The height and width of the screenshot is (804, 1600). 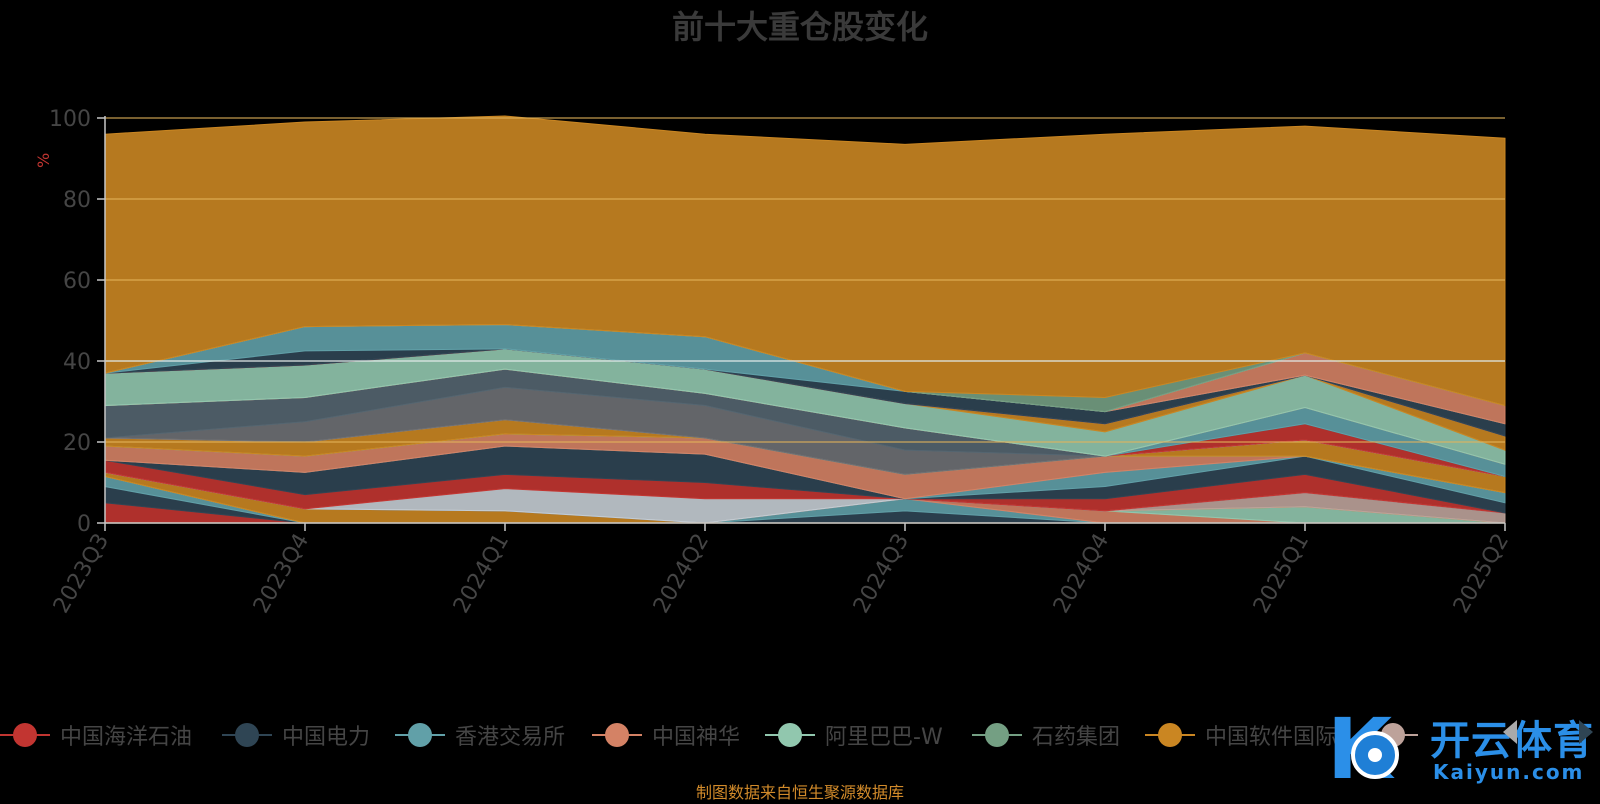 I want to click on legend-item: 阿里巴巴-W, so click(x=854, y=735).